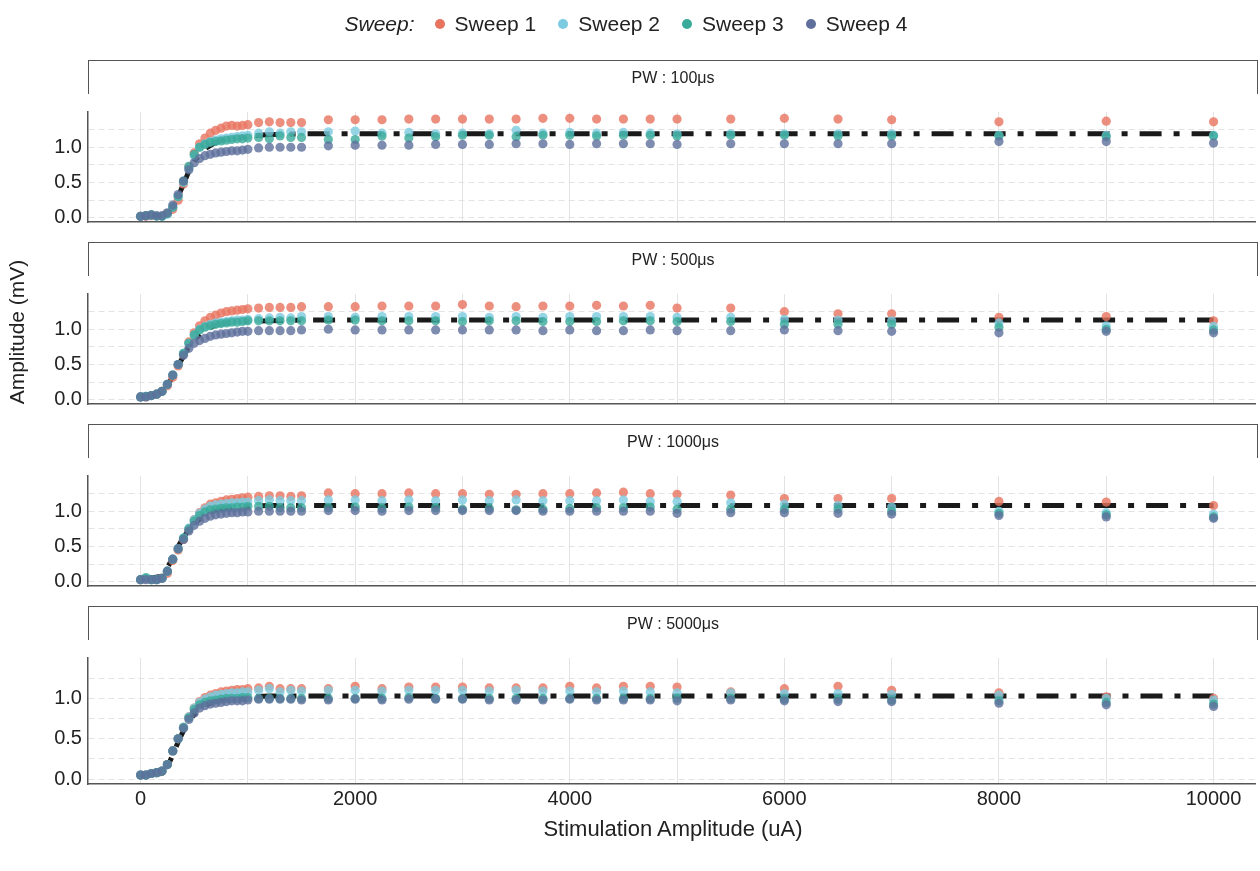 This screenshot has height=871, width=1260. What do you see at coordinates (379, 24) in the screenshot?
I see `legend-title: Sweep:` at bounding box center [379, 24].